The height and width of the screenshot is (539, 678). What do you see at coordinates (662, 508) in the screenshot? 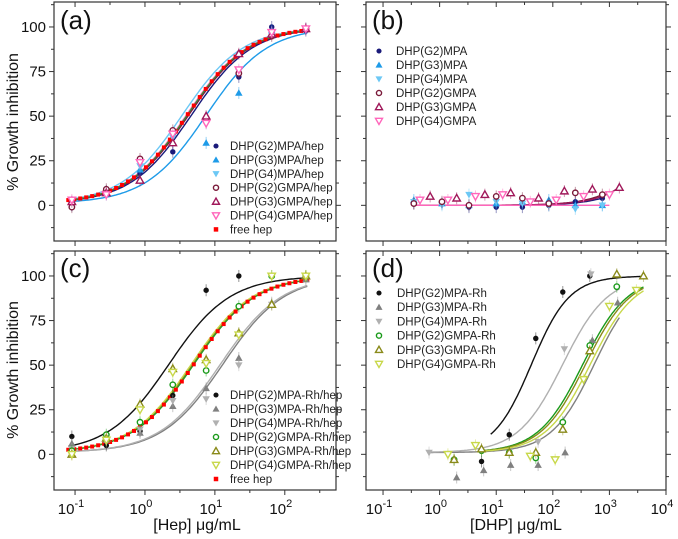
I see `x-tick-label: 10⁴` at bounding box center [662, 508].